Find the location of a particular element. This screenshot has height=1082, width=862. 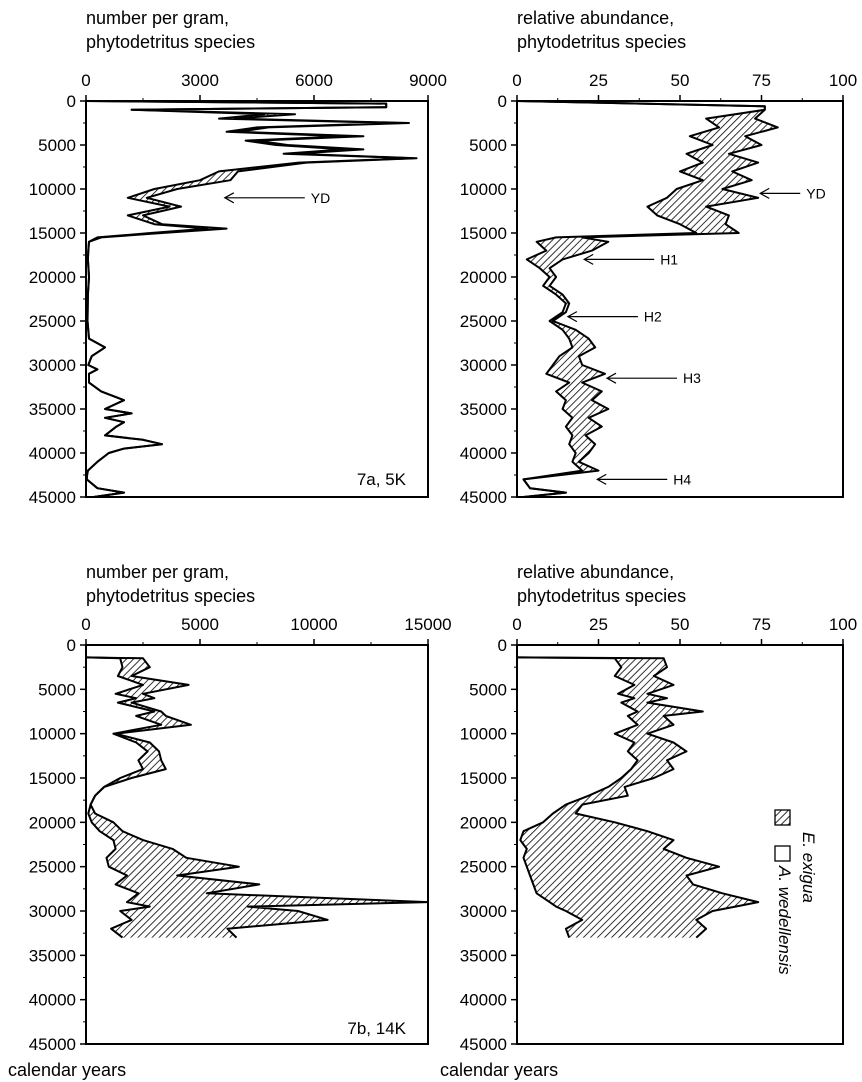

legend-swatch-e-exigua is located at coordinates (782, 817).